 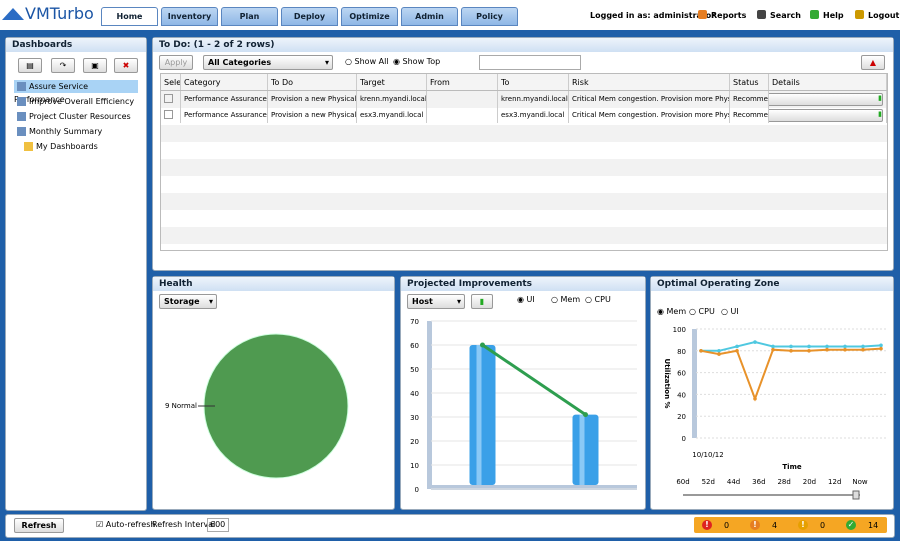 I want to click on radio-label: Show Top, so click(x=421, y=61).